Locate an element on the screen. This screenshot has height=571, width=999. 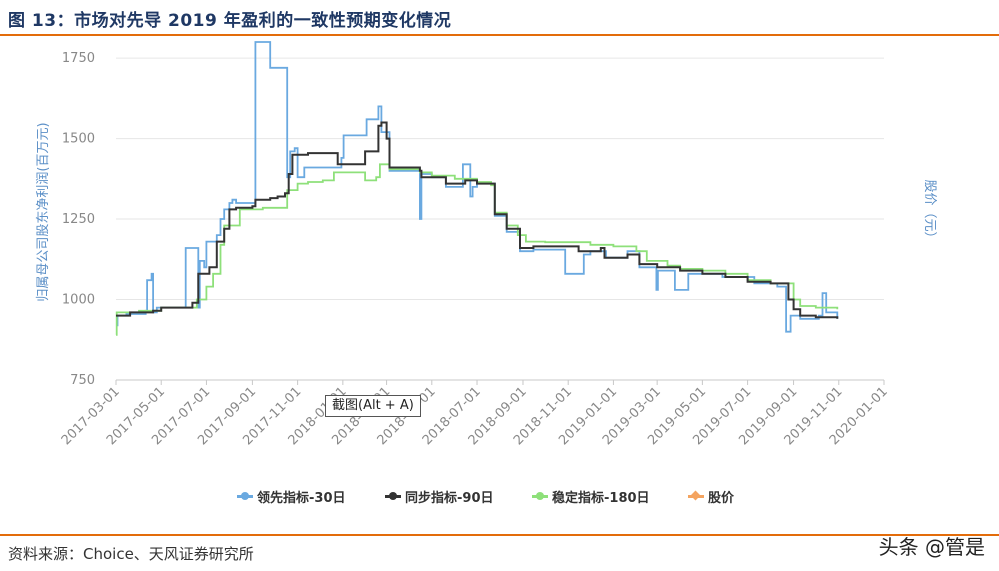
secondary-y-axis-title: 股价（元） is located at coordinates (929, 211).